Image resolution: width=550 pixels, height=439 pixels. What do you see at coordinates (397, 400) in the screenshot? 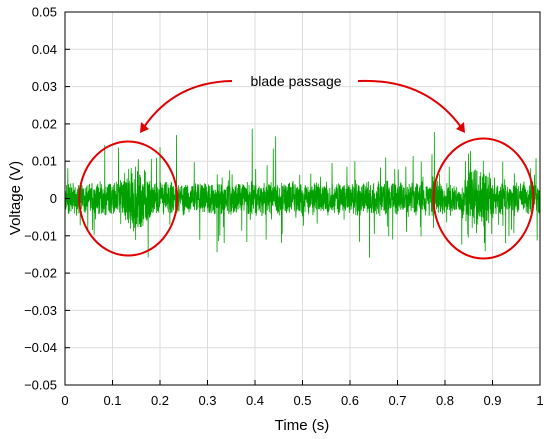
I see `x-tick-label: 0.7` at bounding box center [397, 400].